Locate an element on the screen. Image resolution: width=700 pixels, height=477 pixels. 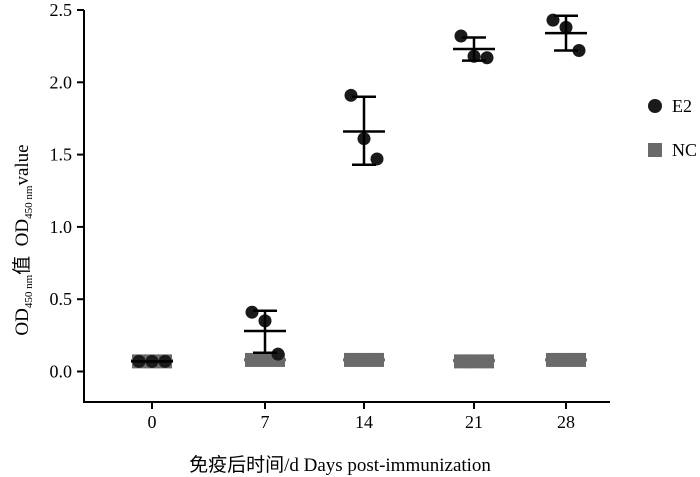
x-tick-label: 14 is located at coordinates (364, 422).